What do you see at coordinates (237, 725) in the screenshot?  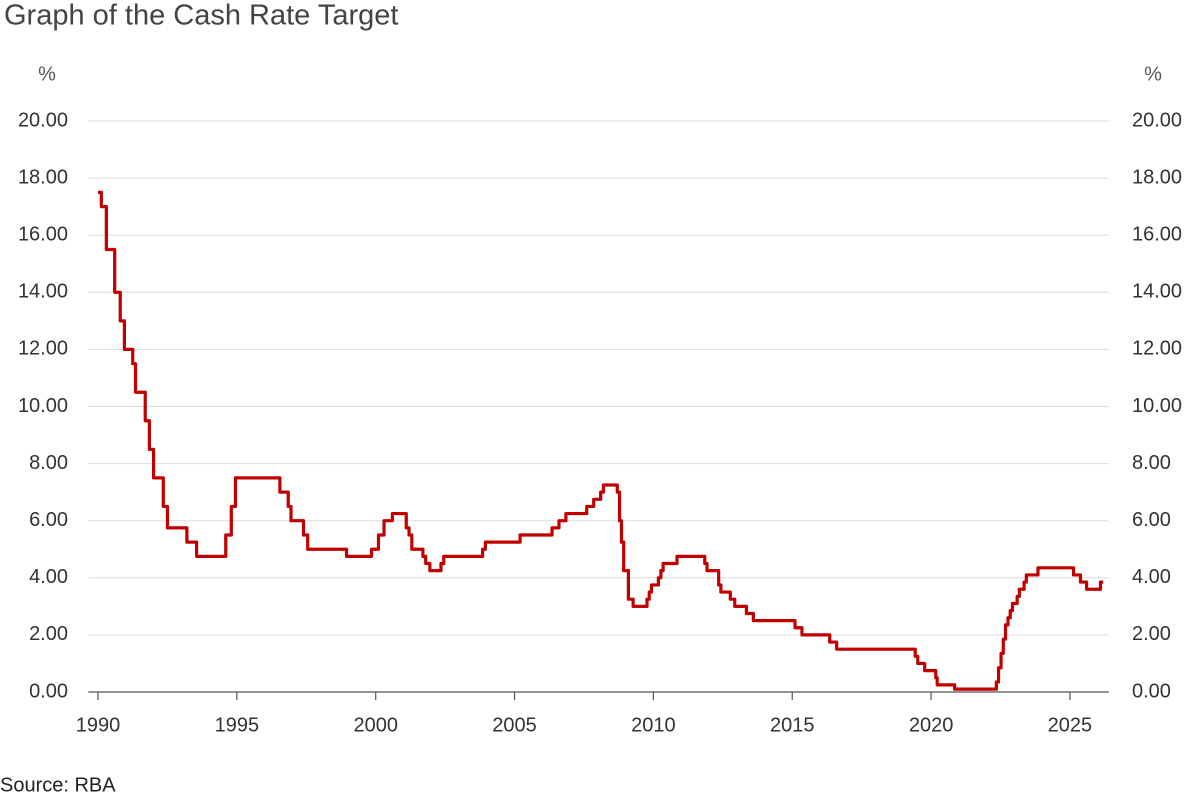 I see `x-tick-label: 1995` at bounding box center [237, 725].